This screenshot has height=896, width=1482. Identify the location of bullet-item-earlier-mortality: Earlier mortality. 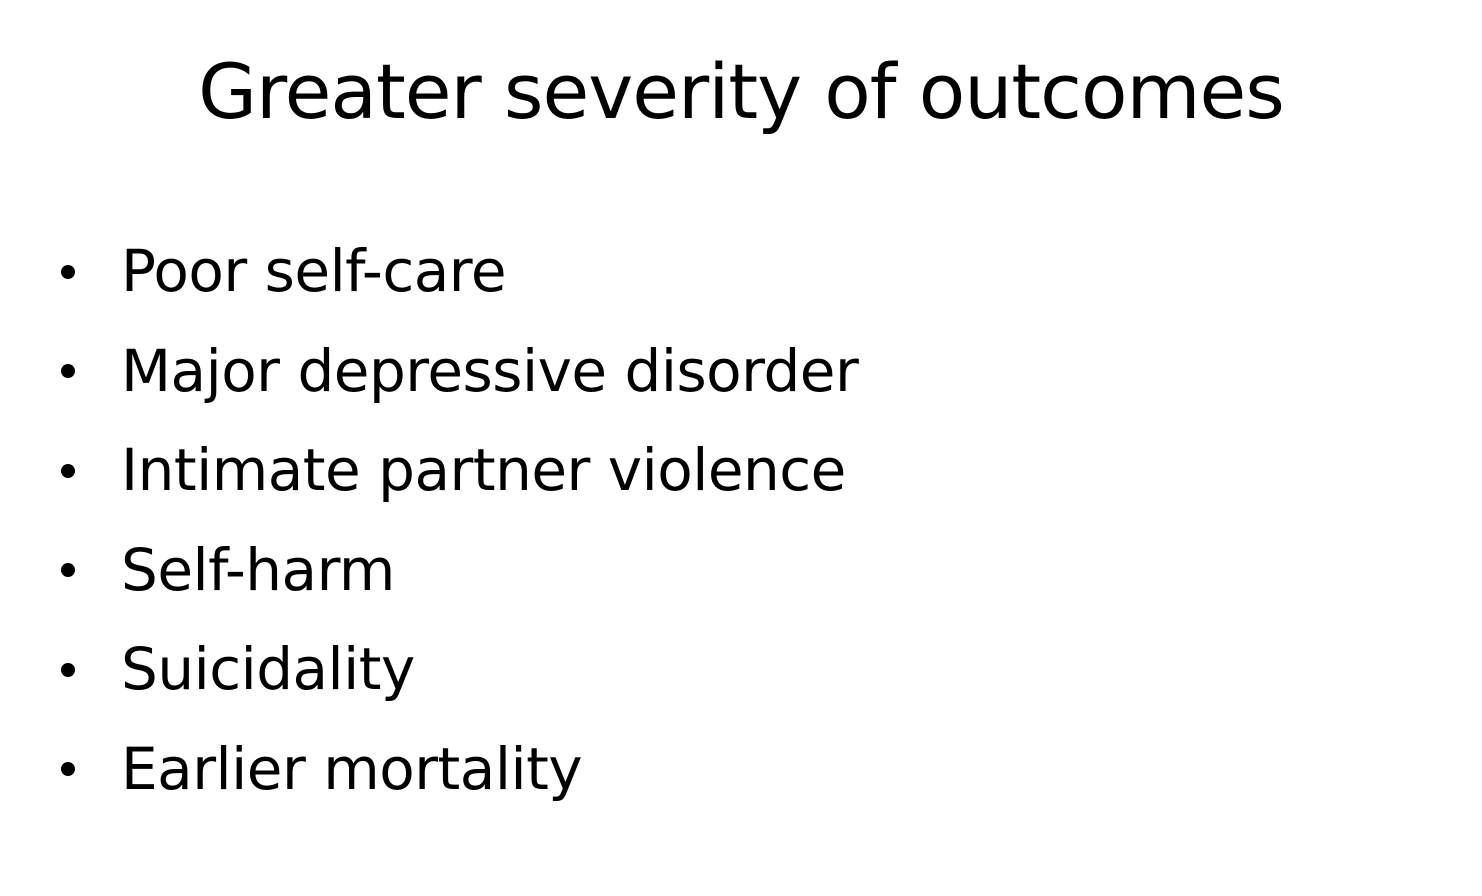
(457, 770).